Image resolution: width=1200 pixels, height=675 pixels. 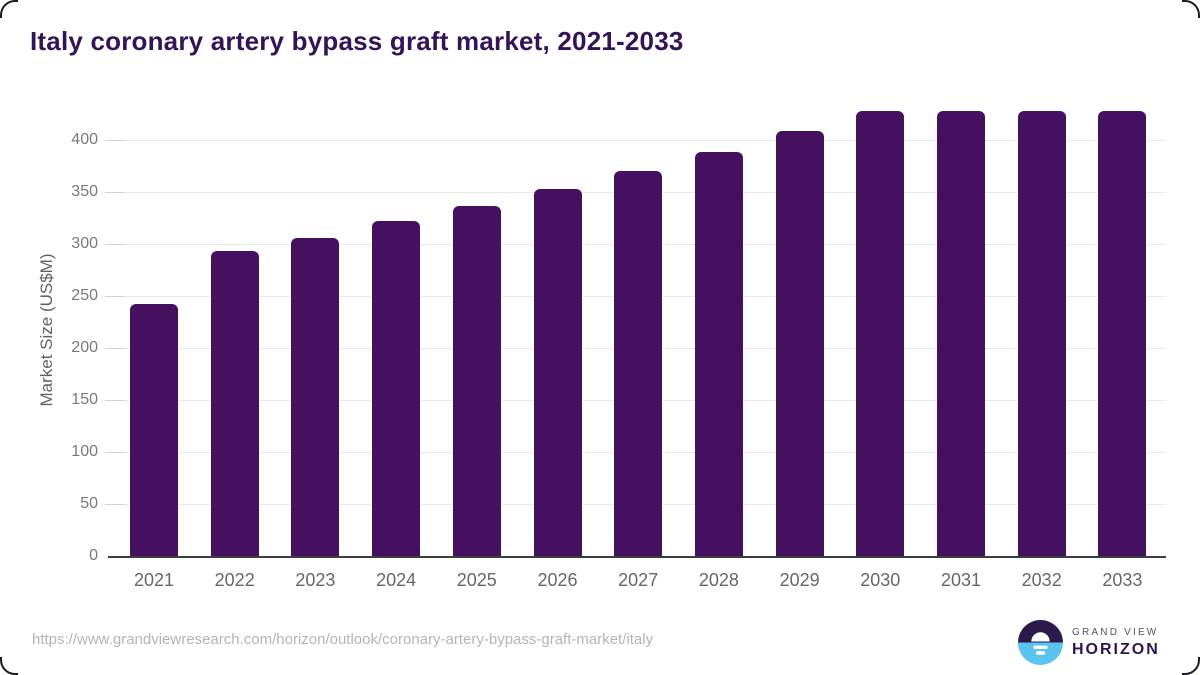 What do you see at coordinates (84, 295) in the screenshot?
I see `y-tick-label-250: 250` at bounding box center [84, 295].